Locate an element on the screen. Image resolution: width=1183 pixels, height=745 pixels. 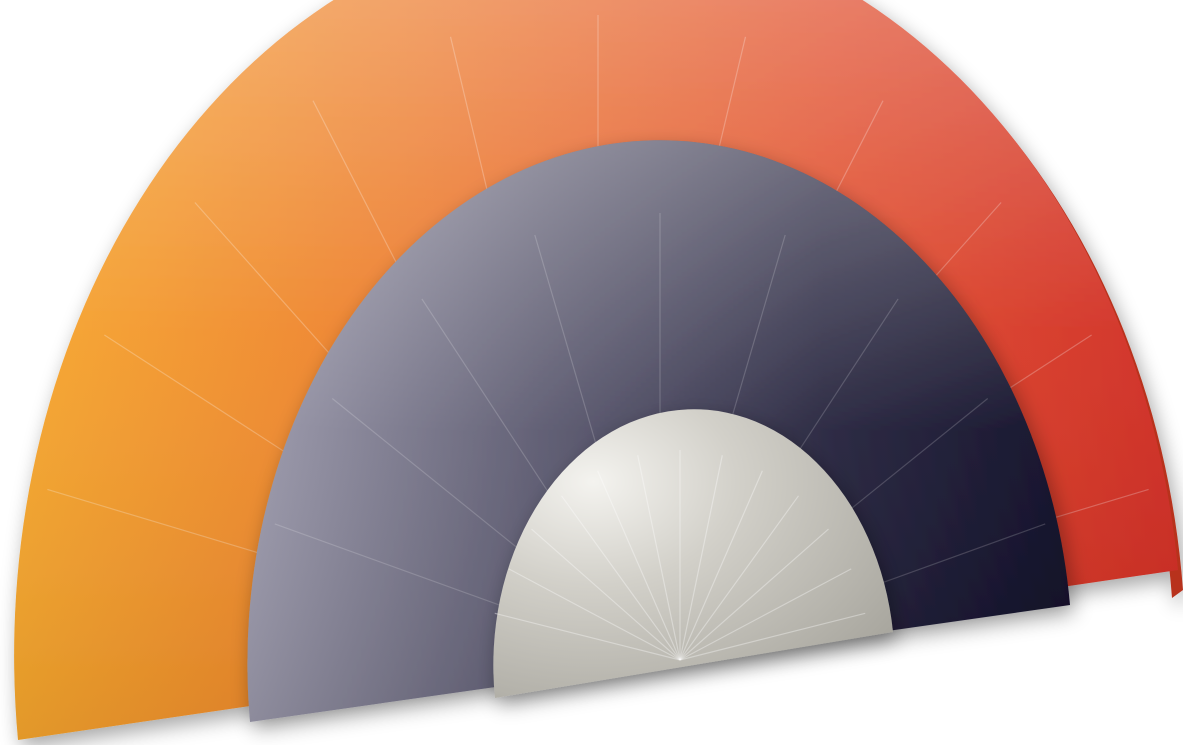
inner-fan-face is located at coordinates (693, 553).